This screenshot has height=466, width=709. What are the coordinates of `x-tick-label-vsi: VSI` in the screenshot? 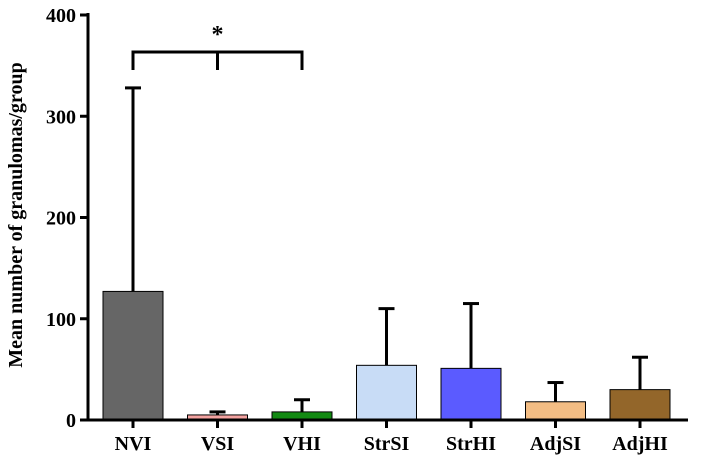 It's located at (218, 444).